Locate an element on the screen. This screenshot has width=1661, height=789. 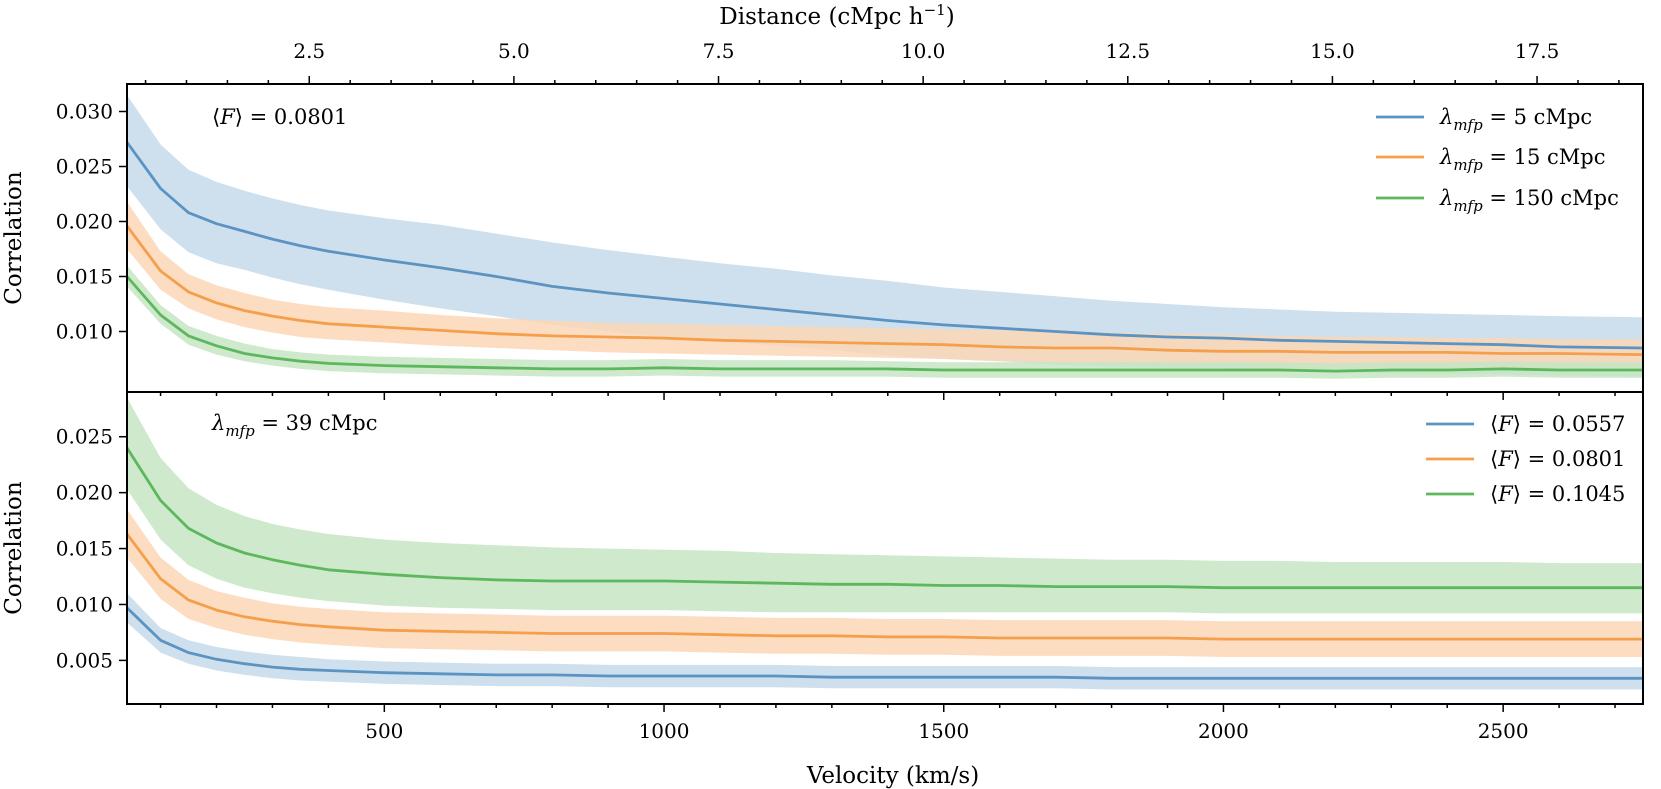
legend-label-f-0557: ⟨F⟩ = 0.0557 is located at coordinates (1557, 424).